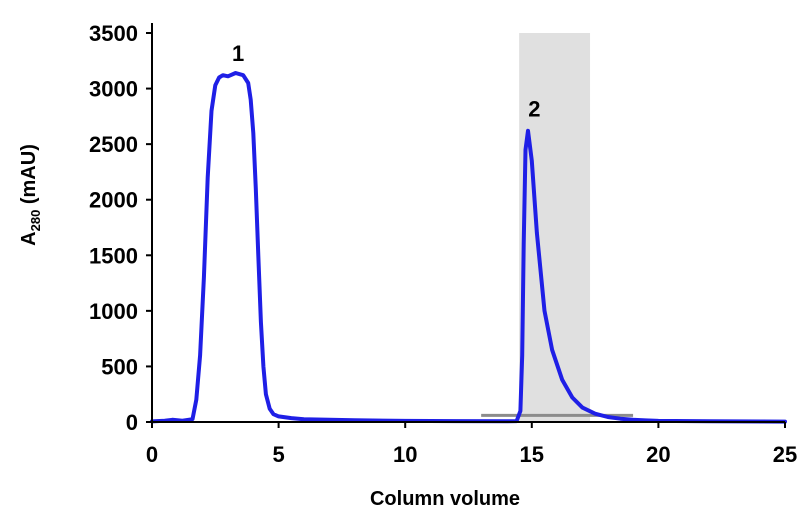 The height and width of the screenshot is (513, 800). What do you see at coordinates (405, 454) in the screenshot?
I see `x-tick-label: 10` at bounding box center [405, 454].